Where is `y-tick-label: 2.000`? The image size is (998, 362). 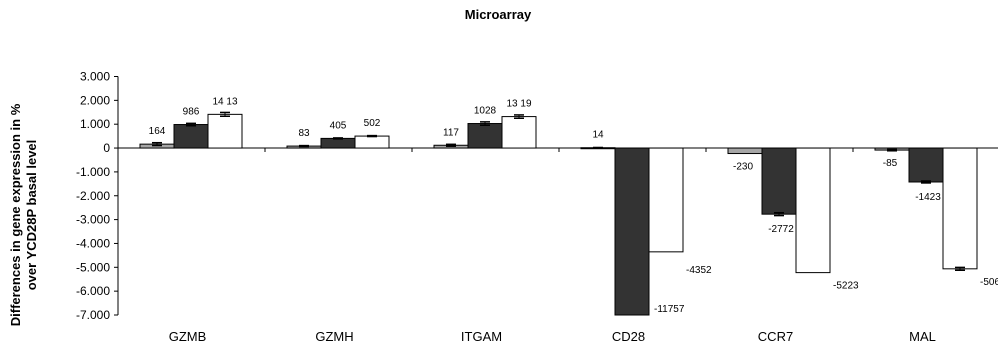
y-tick-label: 2.000 is located at coordinates (95, 100).